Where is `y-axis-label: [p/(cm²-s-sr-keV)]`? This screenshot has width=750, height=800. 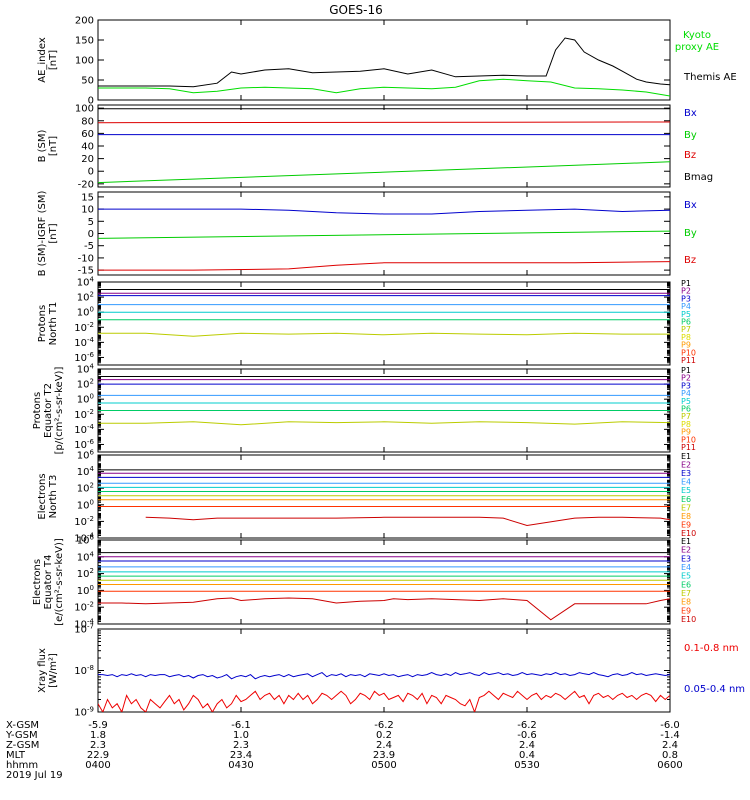
y-axis-label: [p/(cm²-s-sr-keV)] is located at coordinates (59, 411).